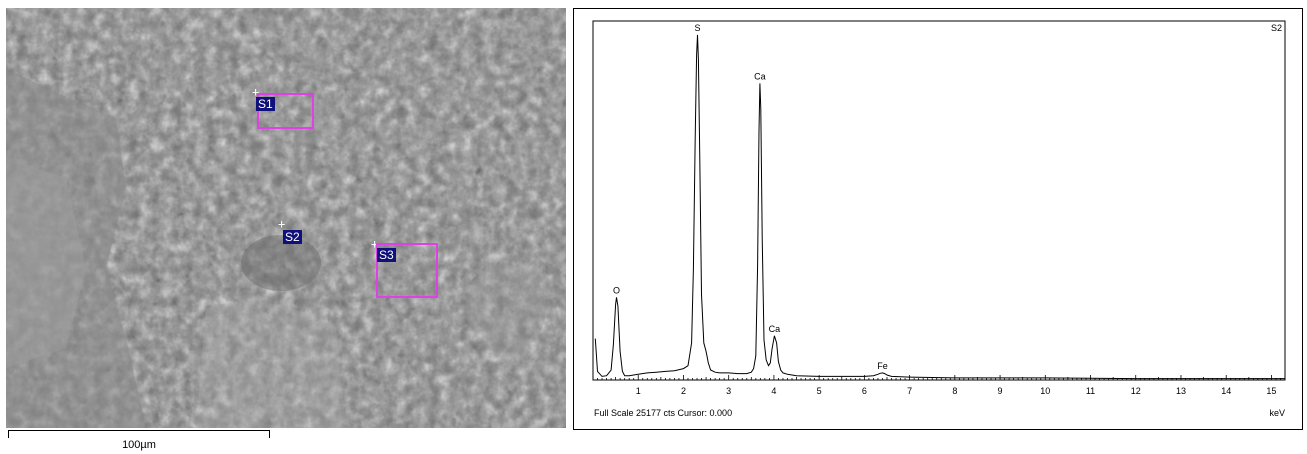 Image resolution: width=1307 pixels, height=454 pixels. I want to click on full-scale-readout: Full Scale 25177 cts Cursor: 0.000, so click(663, 413).